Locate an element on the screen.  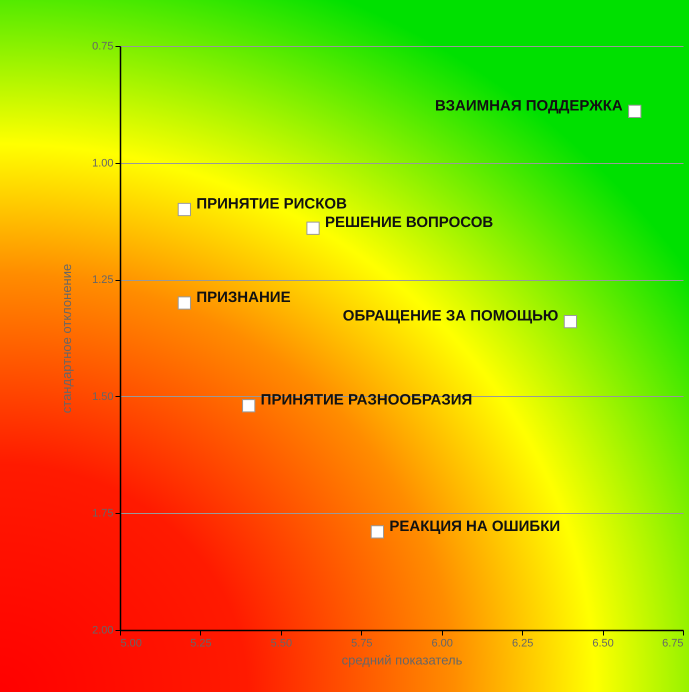
annotation: РЕАКЦИЯ НА ОШИБКИ is located at coordinates (474, 526).